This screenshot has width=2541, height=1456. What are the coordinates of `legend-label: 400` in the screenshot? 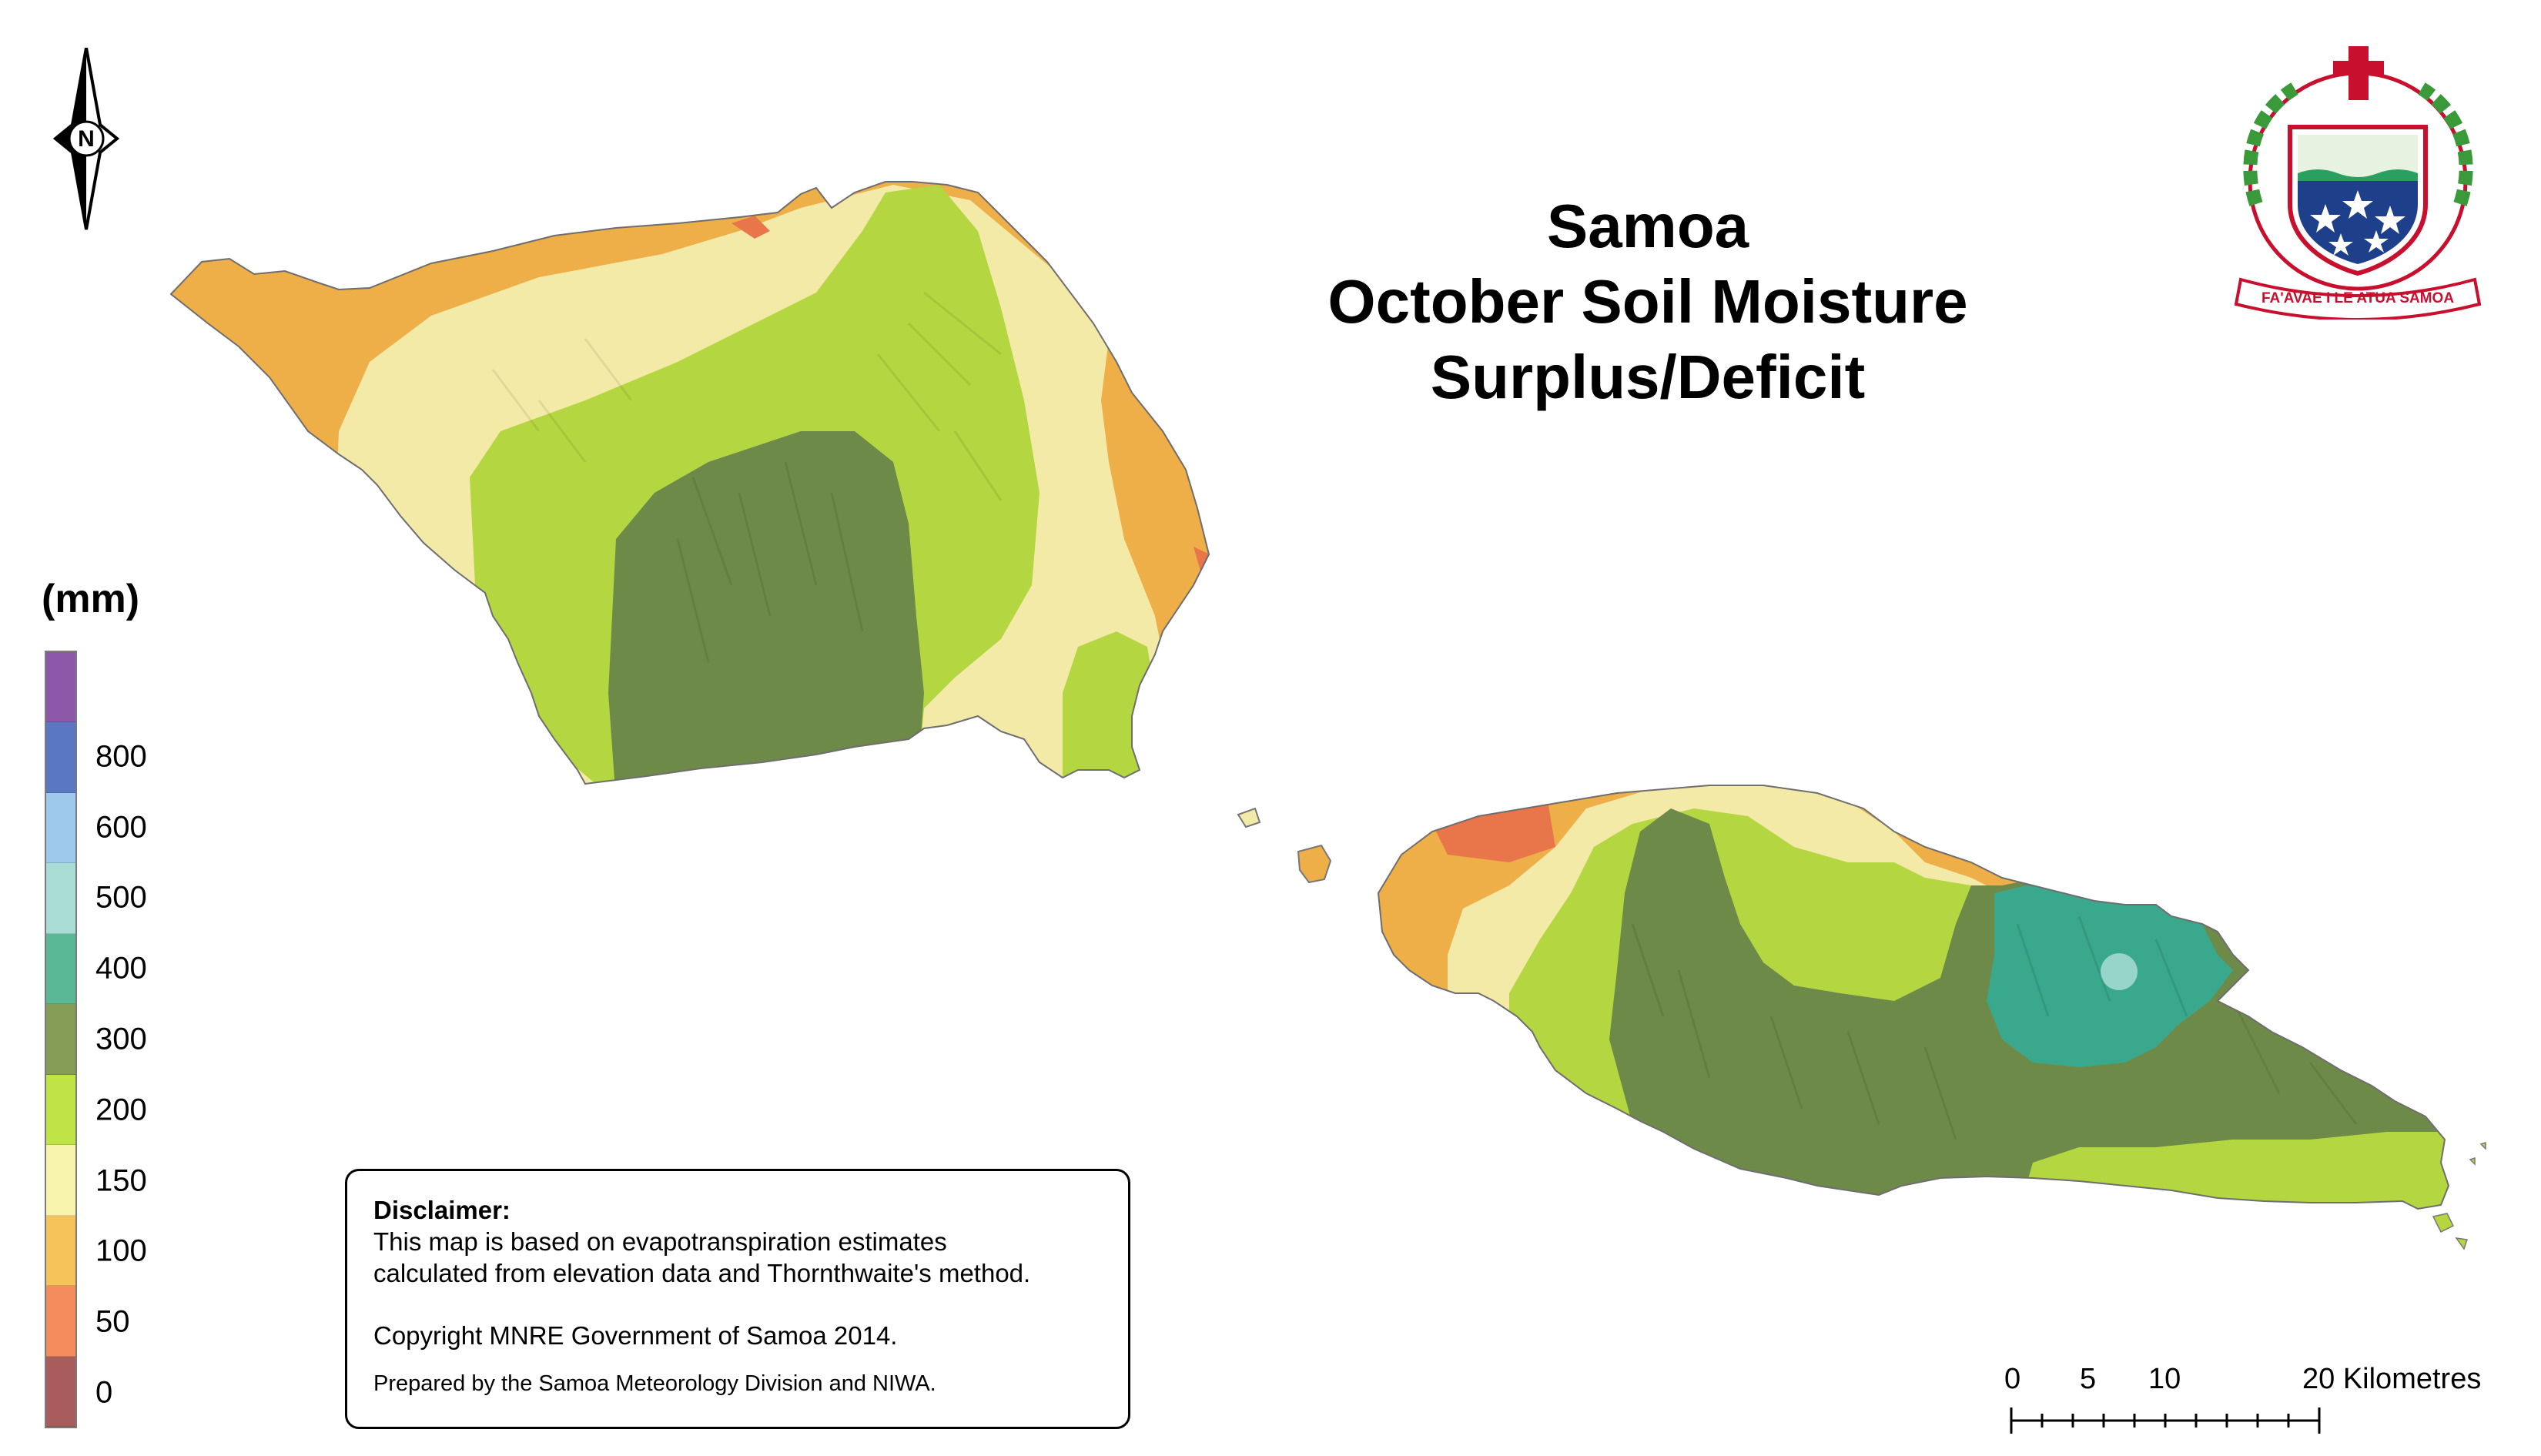 It's located at (121, 969).